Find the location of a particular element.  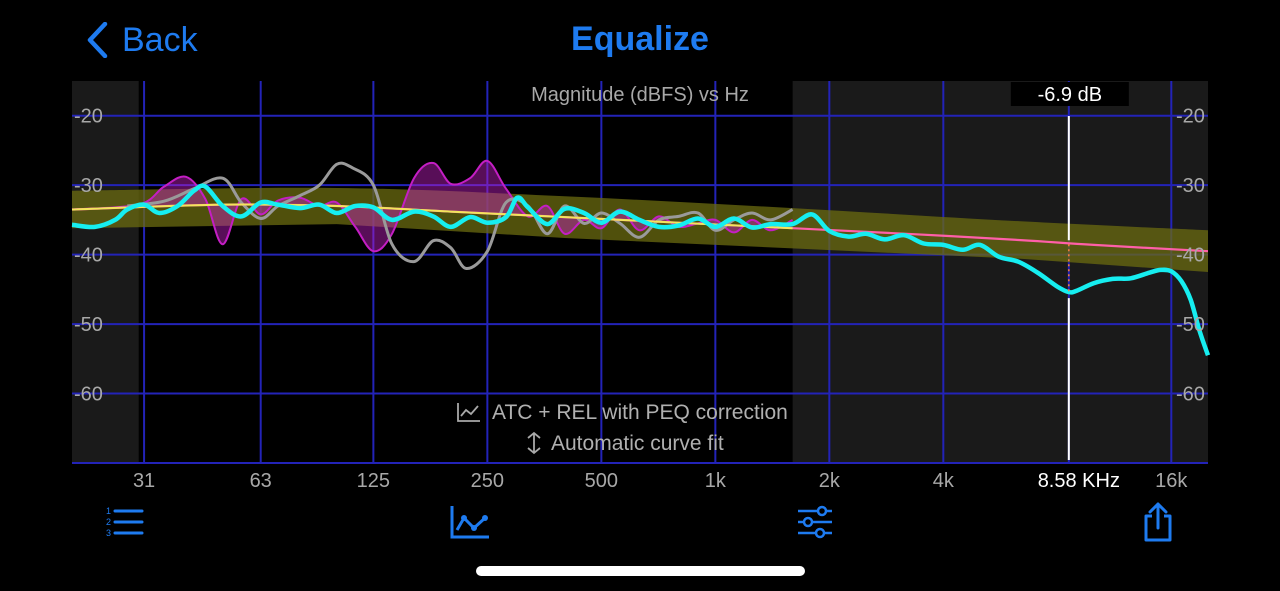

cursor-value-label: -6.9 dB is located at coordinates (1070, 95).